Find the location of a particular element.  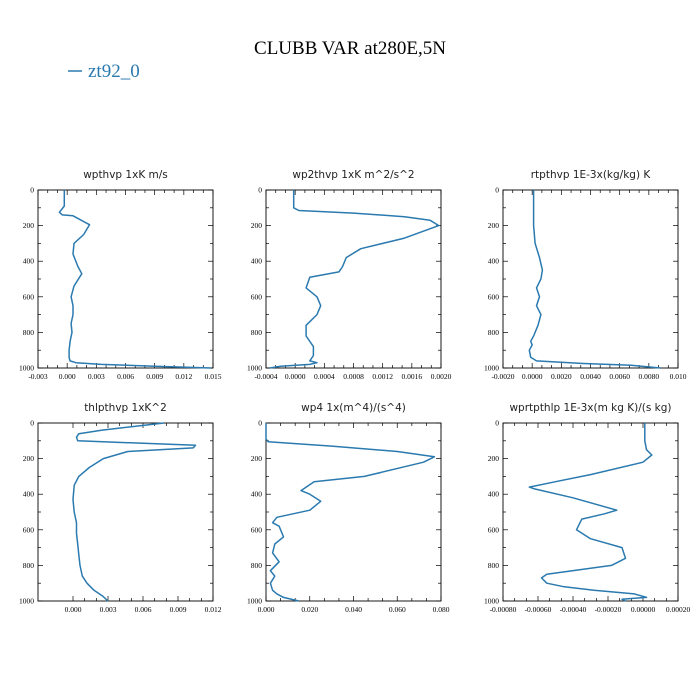

x-tick-label: 0.060 is located at coordinates (397, 609).